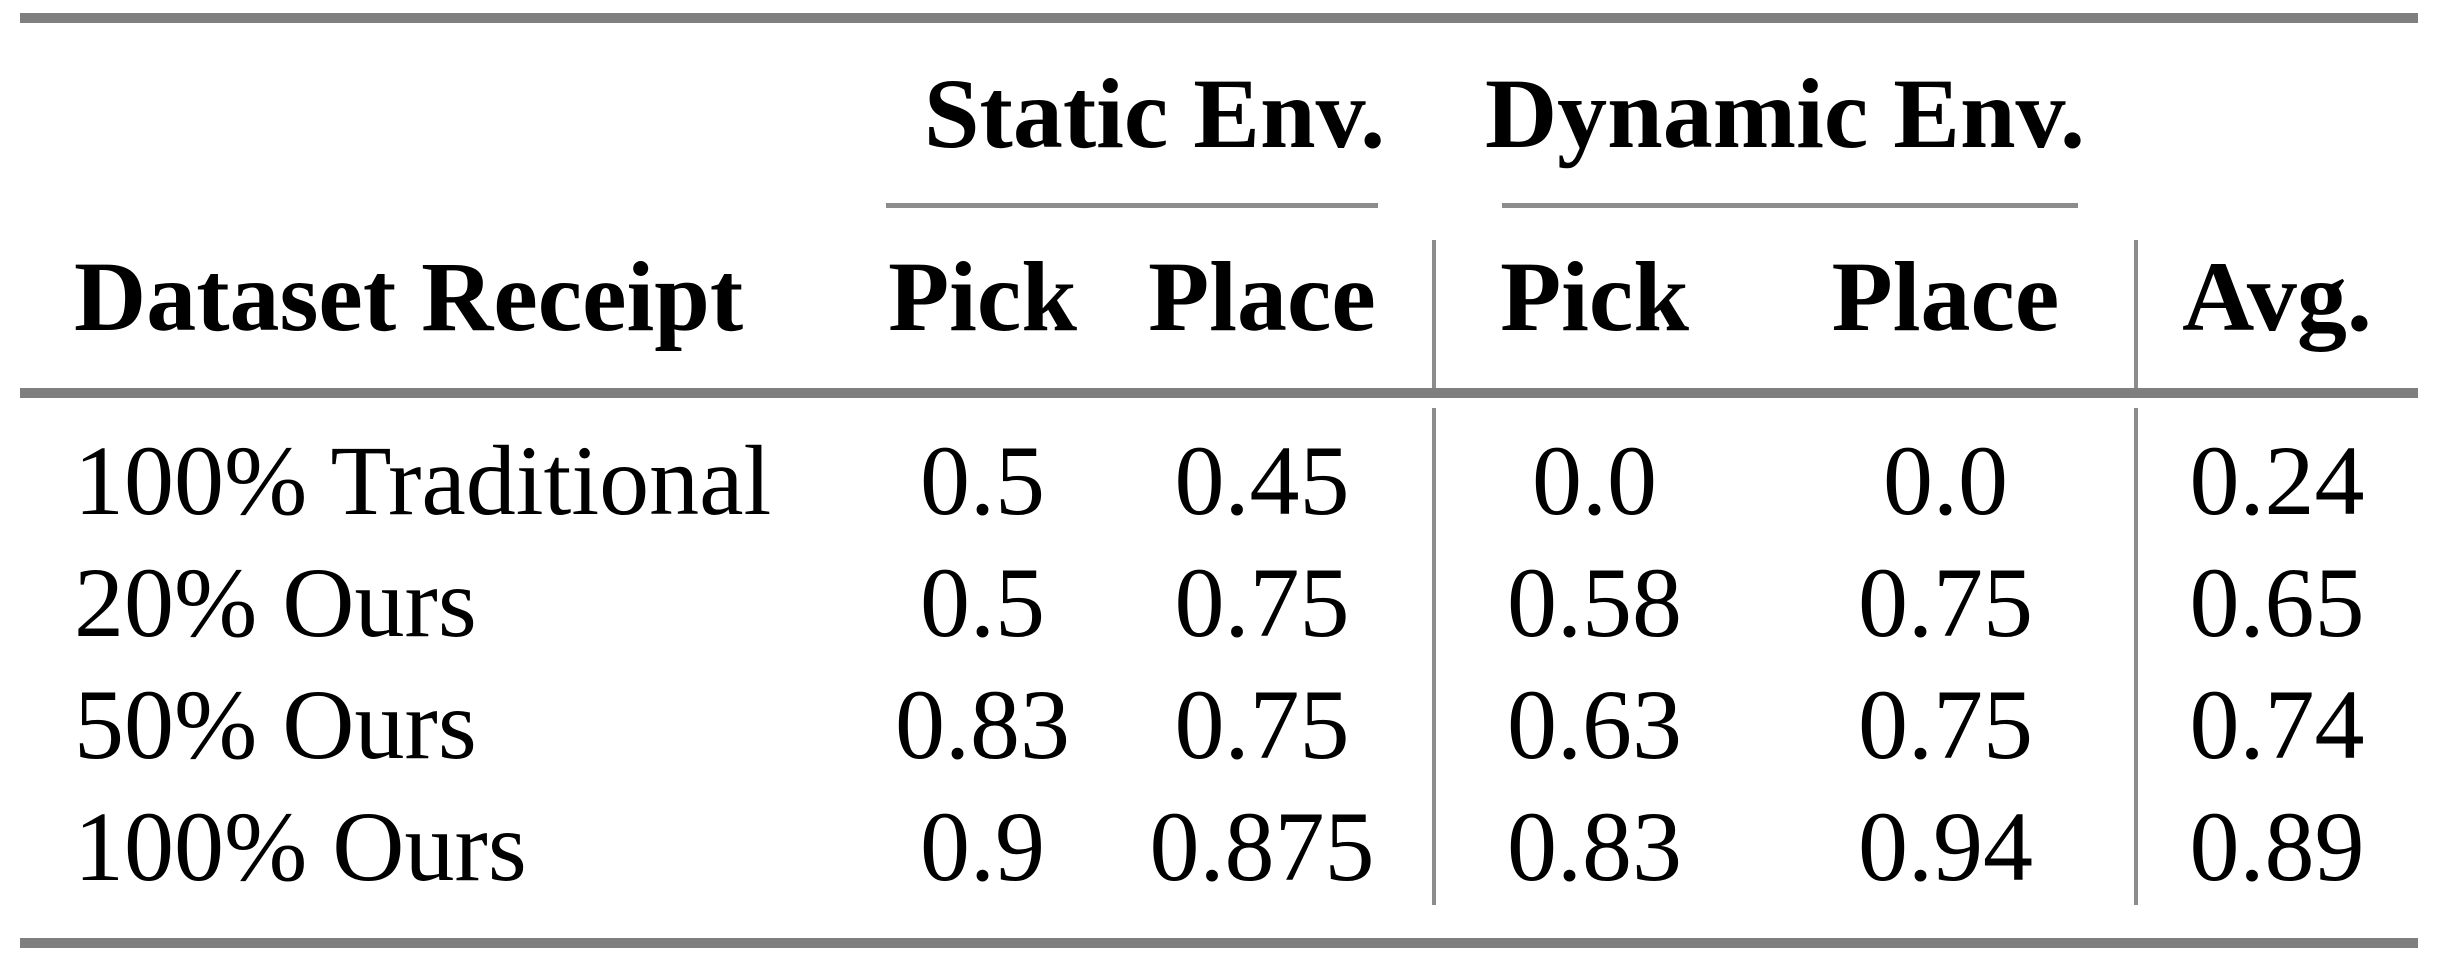 The width and height of the screenshot is (2440, 966). Describe the element at coordinates (409, 296) in the screenshot. I see `column-header-dataset-receipt: Dataset Receipt` at that location.